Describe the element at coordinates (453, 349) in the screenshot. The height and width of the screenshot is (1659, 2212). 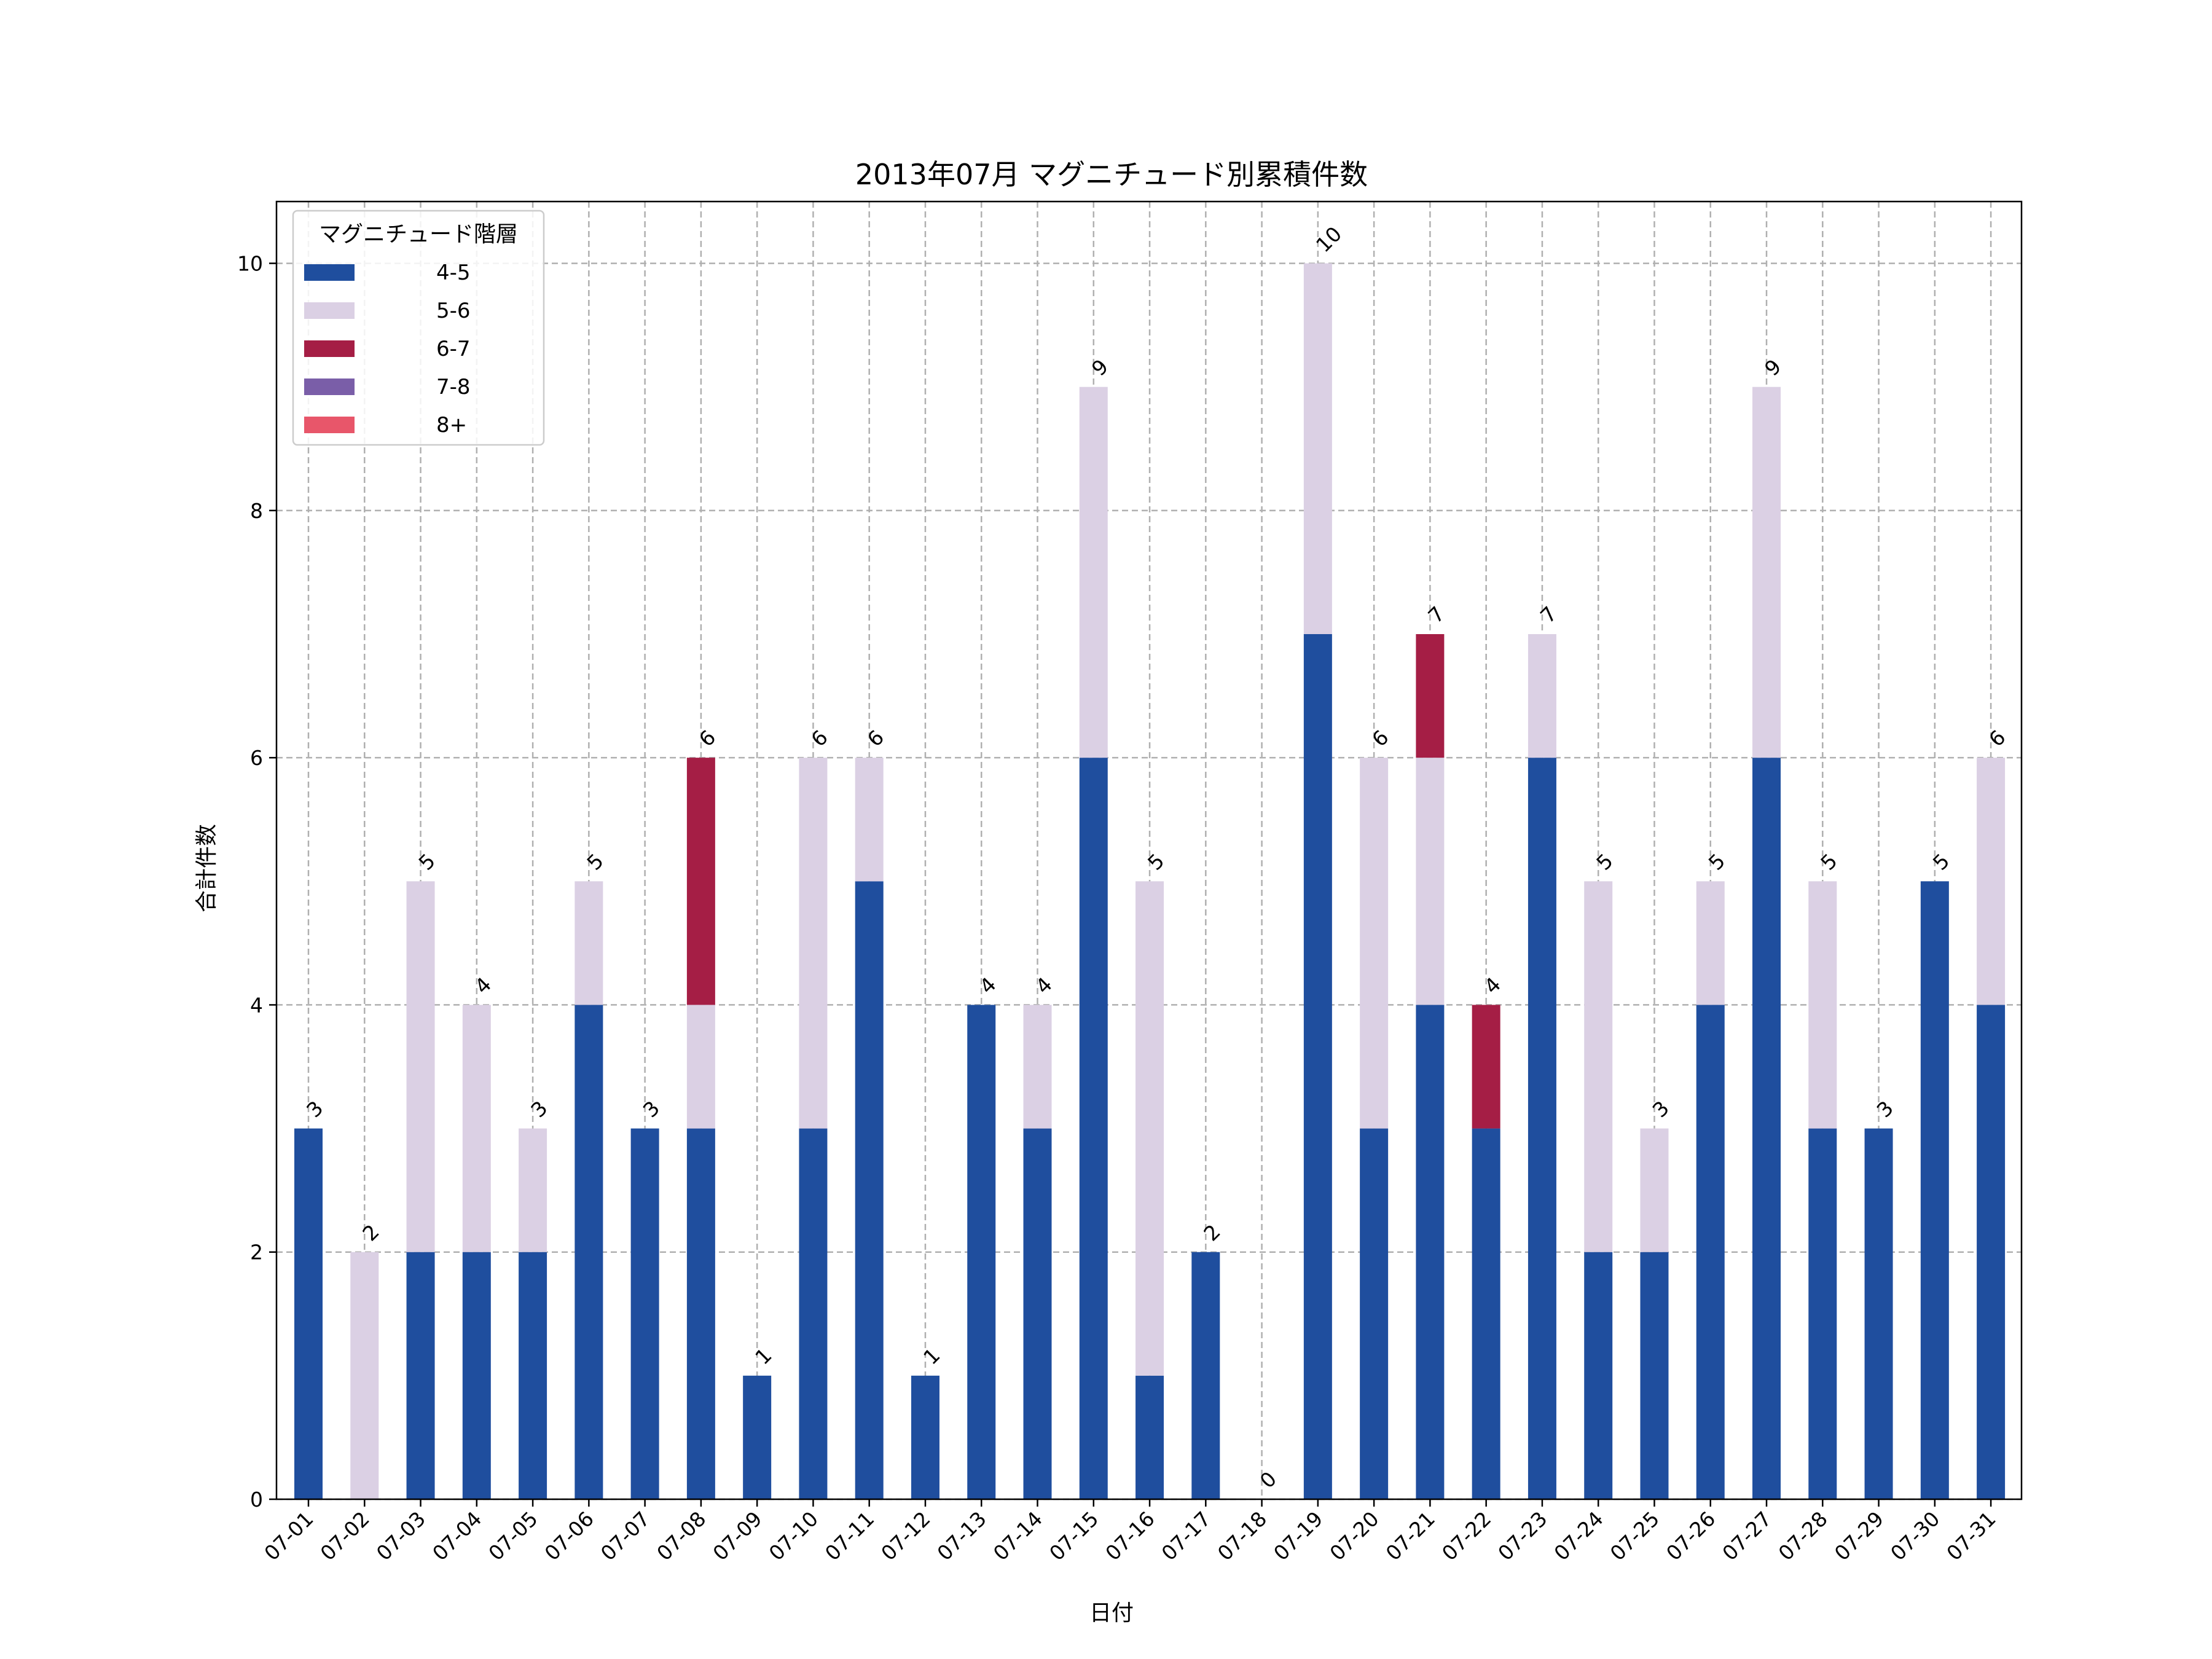
I see `legend-label: 6-7` at that location.